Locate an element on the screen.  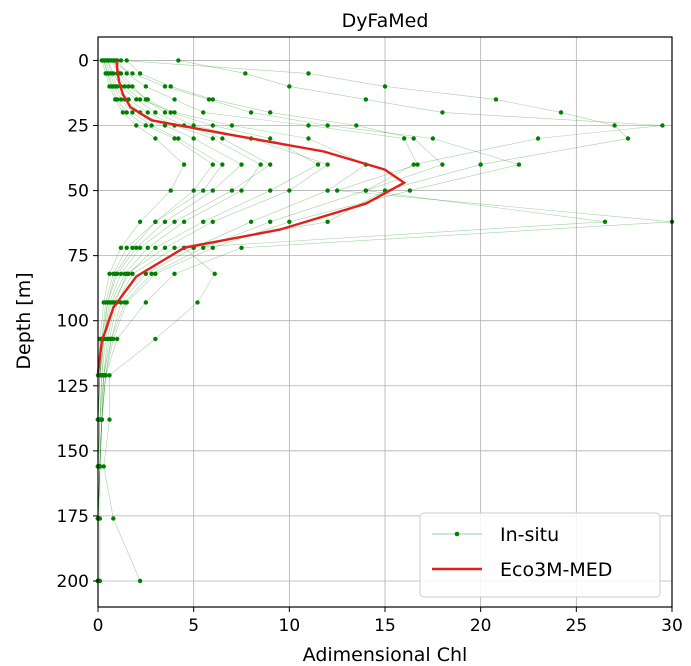
legend: In-situ Eco3M-MED is located at coordinates (540, 555).